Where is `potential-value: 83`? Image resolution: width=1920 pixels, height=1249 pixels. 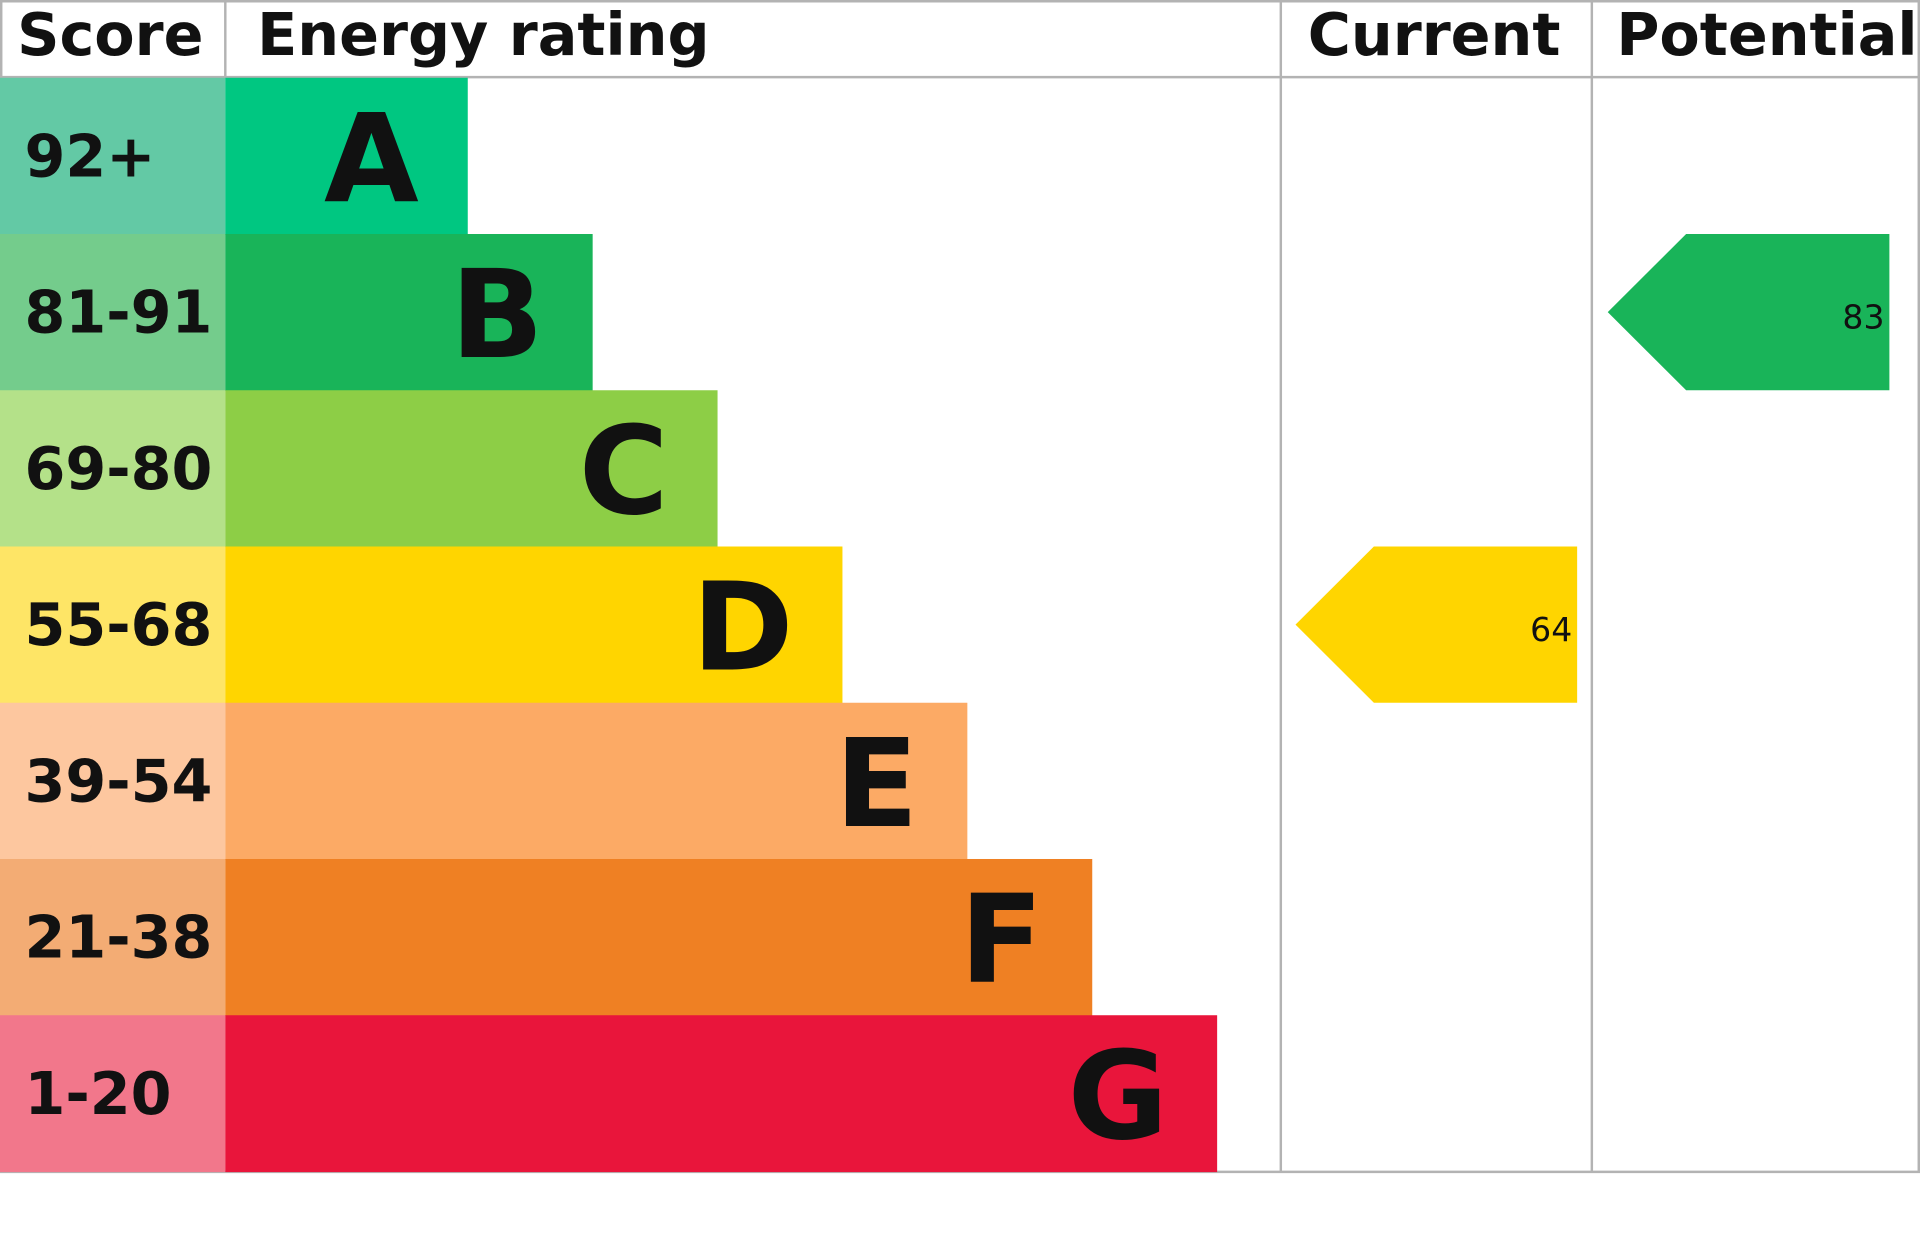
potential-value: 83 is located at coordinates (1863, 317).